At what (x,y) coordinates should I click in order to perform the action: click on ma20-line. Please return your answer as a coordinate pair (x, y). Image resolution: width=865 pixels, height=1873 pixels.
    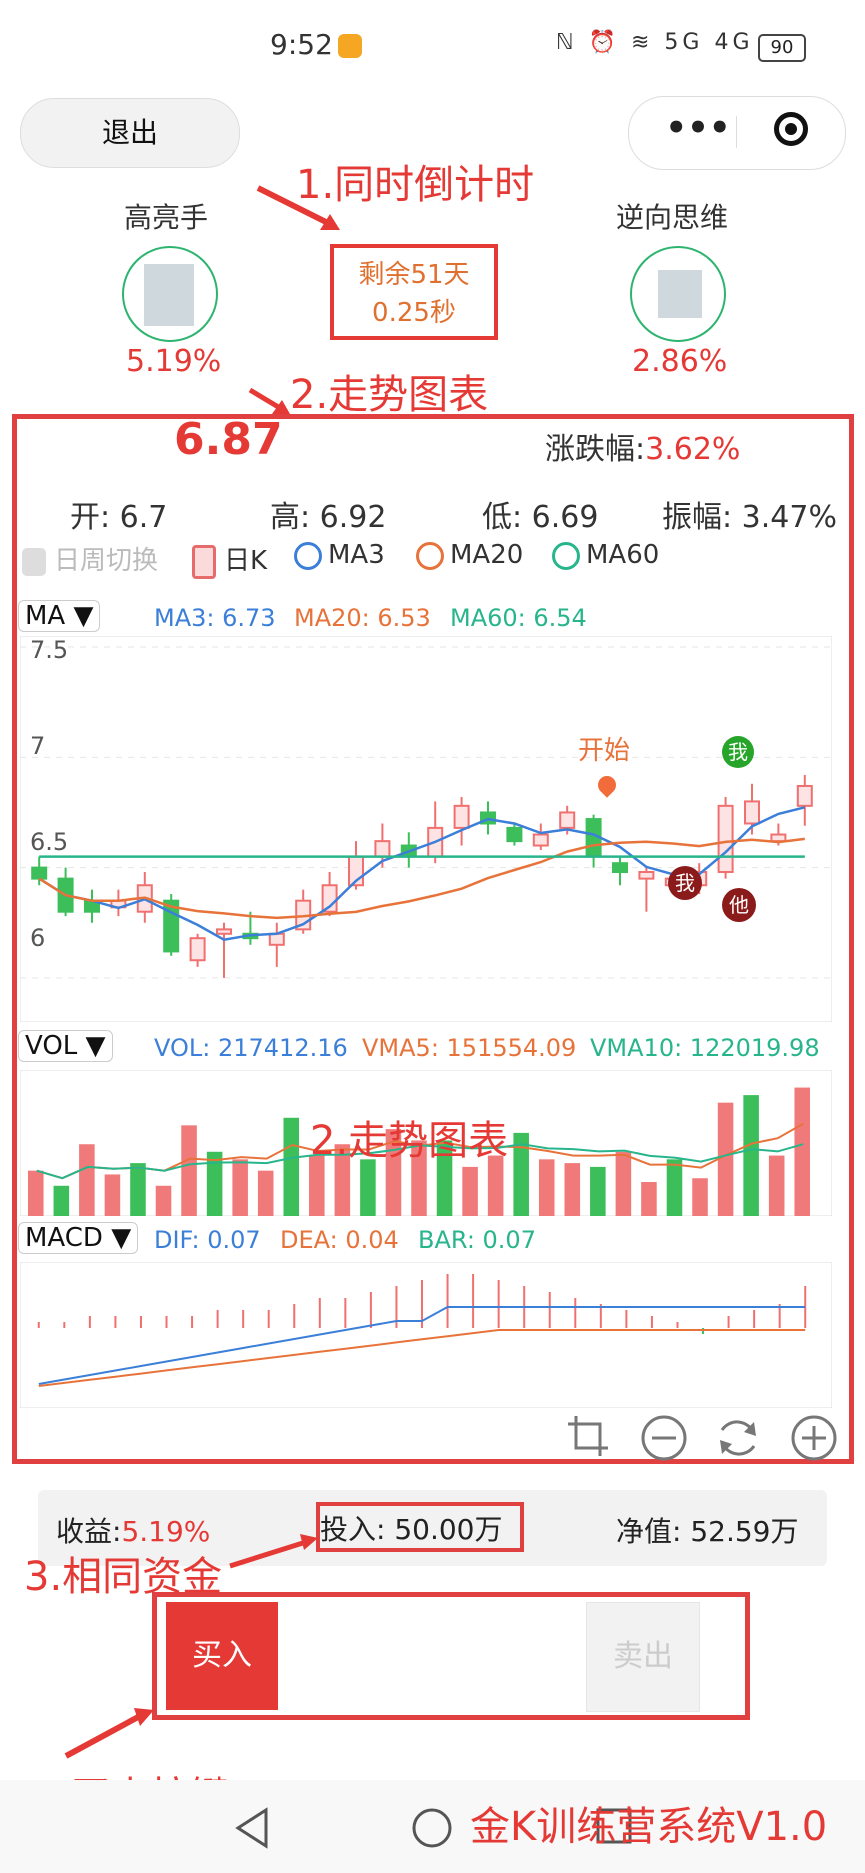
    Looking at the image, I should click on (421, 878).